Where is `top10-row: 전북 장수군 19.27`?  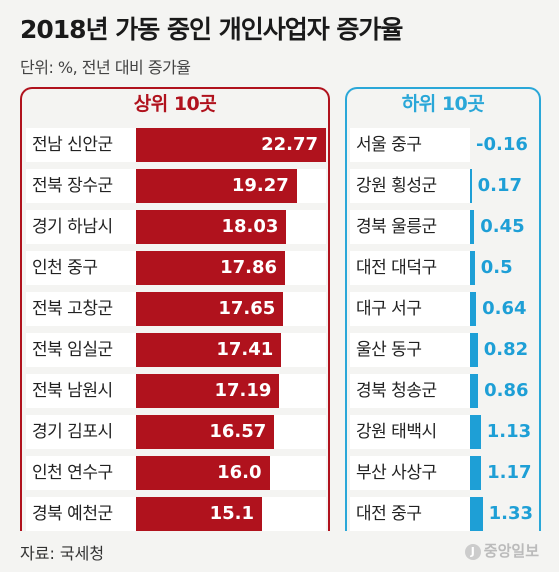
top10-row: 전북 장수군 19.27 is located at coordinates (176, 186).